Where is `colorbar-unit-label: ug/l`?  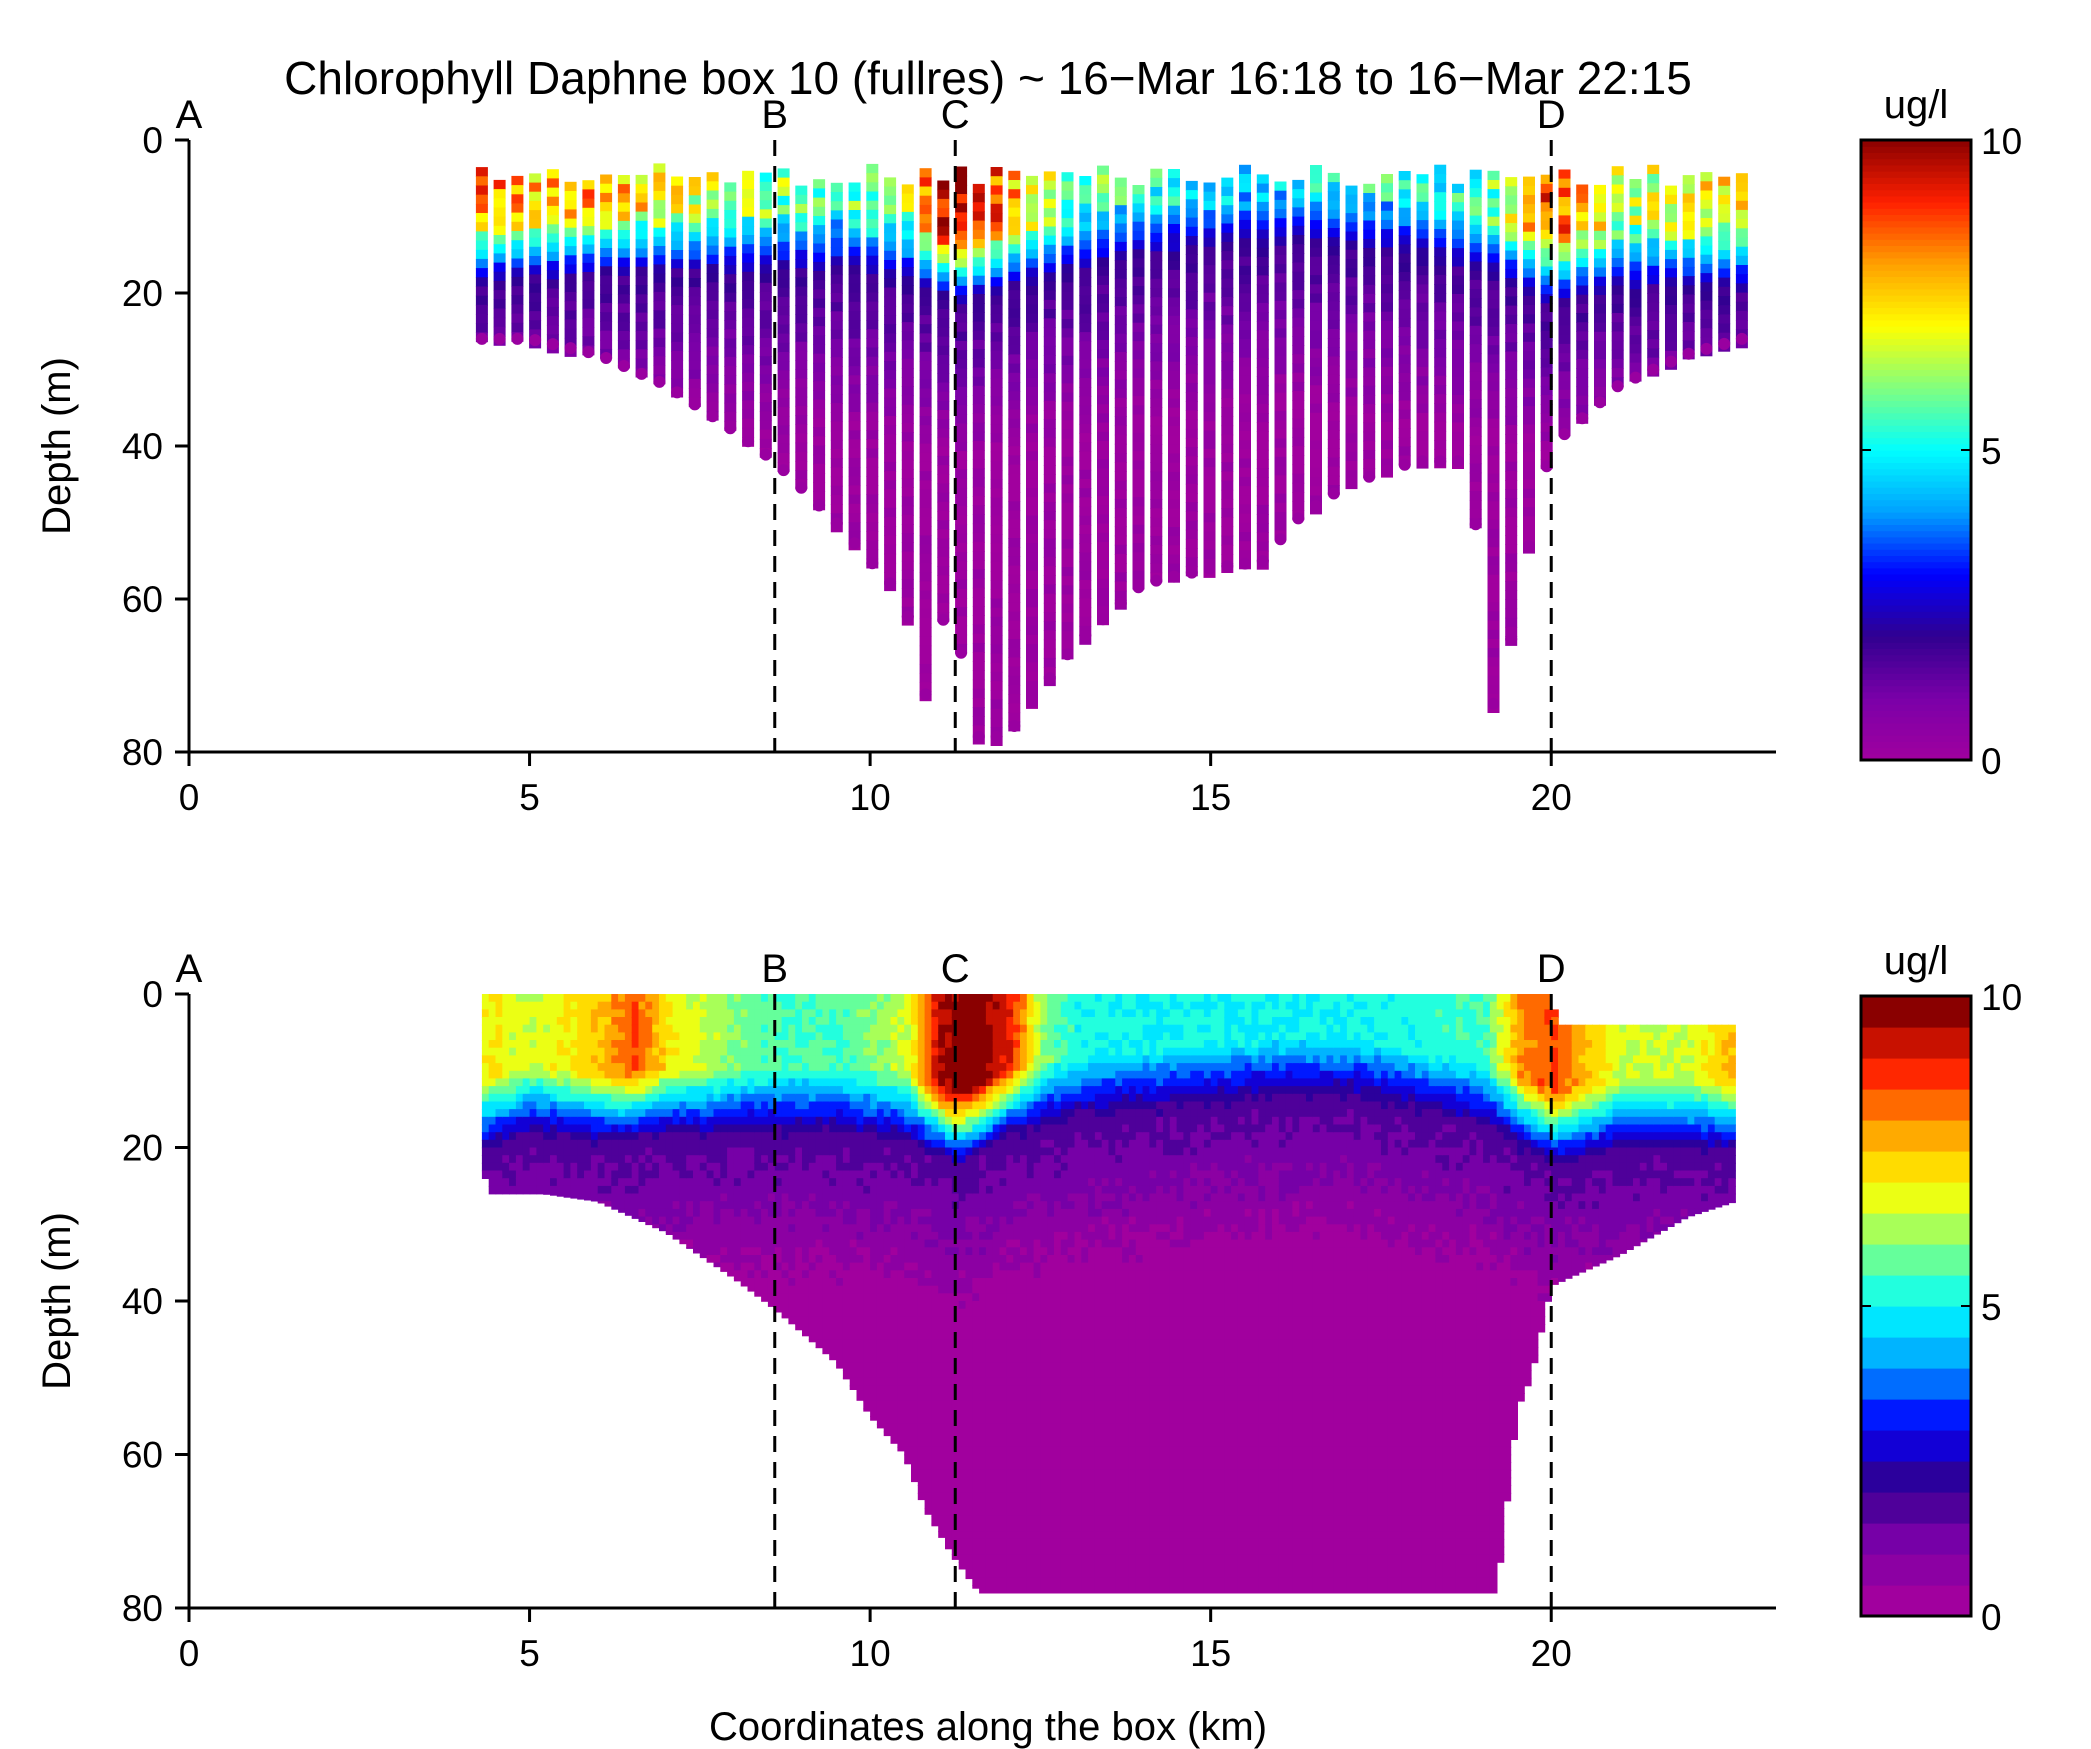
colorbar-unit-label: ug/l is located at coordinates (1916, 105).